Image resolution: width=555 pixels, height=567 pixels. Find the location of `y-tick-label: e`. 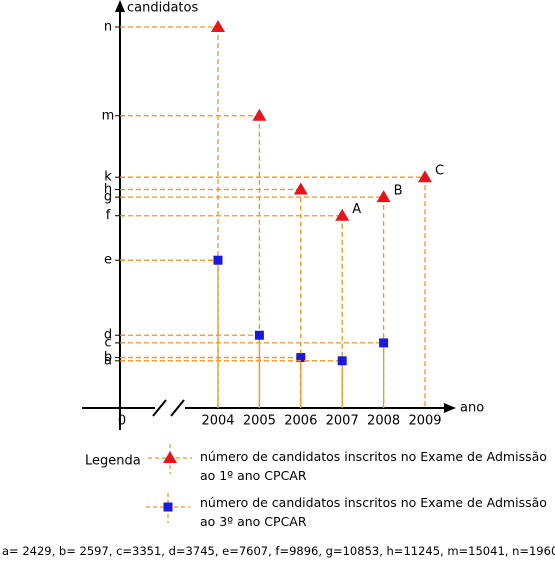

y-tick-label: e is located at coordinates (108, 260).